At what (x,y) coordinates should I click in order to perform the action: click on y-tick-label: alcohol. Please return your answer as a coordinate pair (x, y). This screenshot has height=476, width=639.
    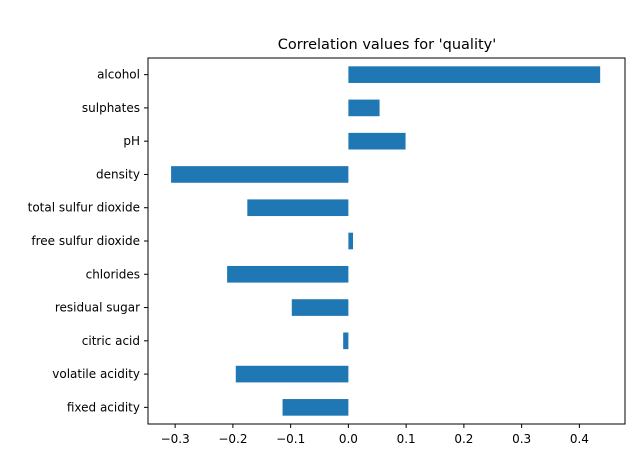
    Looking at the image, I should click on (118, 75).